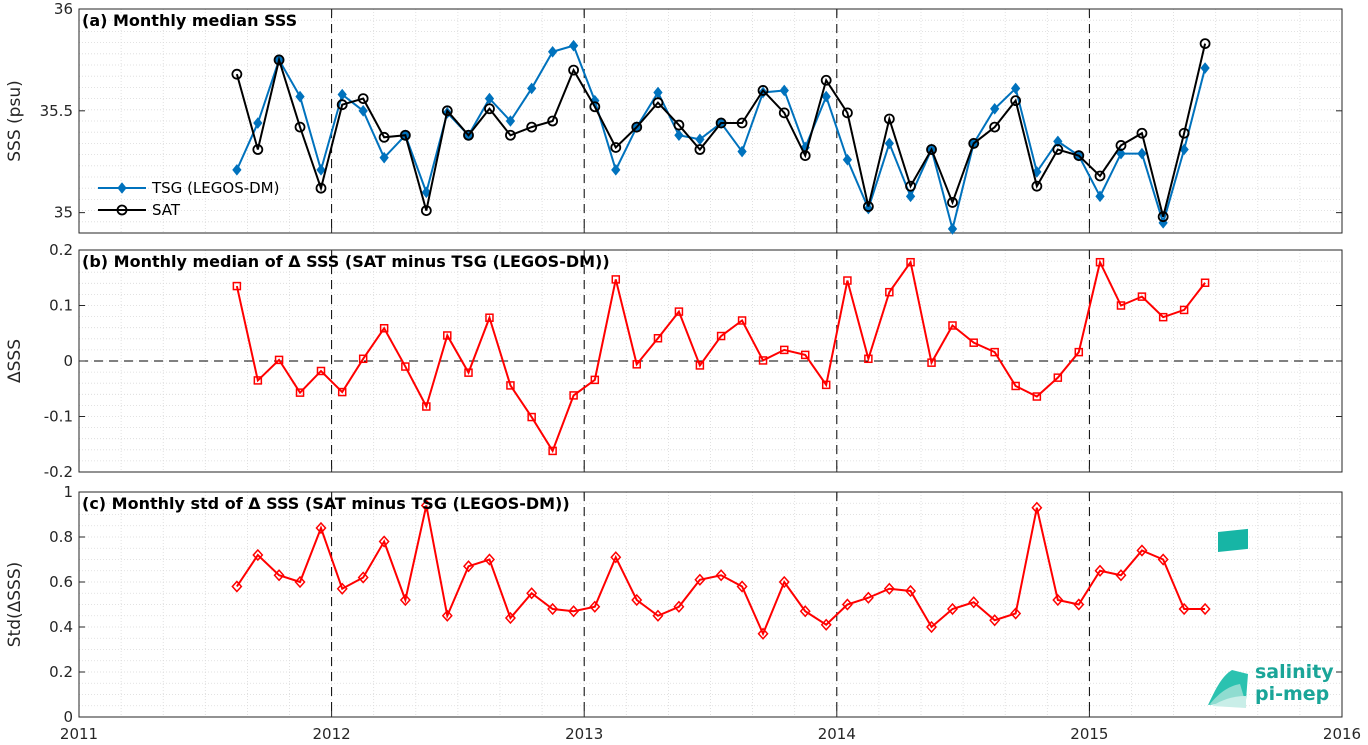 This screenshot has width=1368, height=745. I want to click on y-tick-label: -0.2, so click(58, 472).